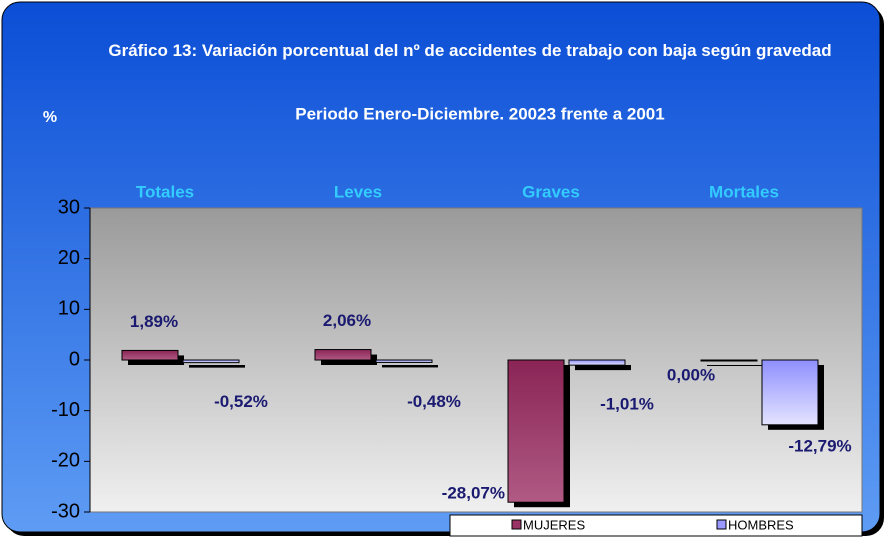 Image resolution: width=891 pixels, height=543 pixels. I want to click on y-axis-label: %, so click(50, 117).